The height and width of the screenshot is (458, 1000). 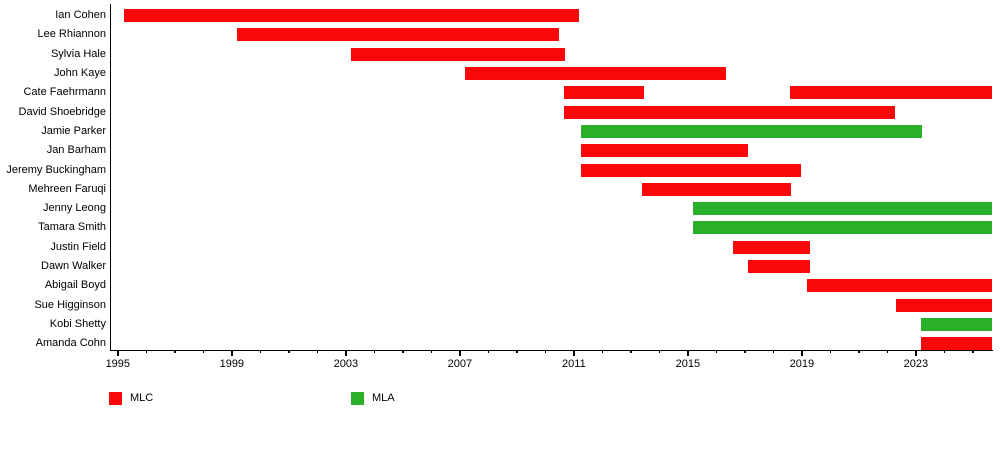 What do you see at coordinates (75, 285) in the screenshot?
I see `row-label: Abigail Boyd` at bounding box center [75, 285].